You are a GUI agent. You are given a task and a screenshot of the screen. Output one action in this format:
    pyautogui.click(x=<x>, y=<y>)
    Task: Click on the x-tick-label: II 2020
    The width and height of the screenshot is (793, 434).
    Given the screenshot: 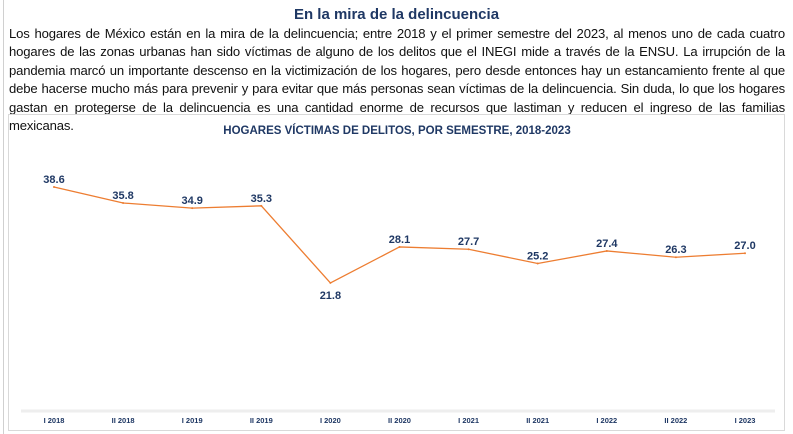 What is the action you would take?
    pyautogui.click(x=399, y=420)
    